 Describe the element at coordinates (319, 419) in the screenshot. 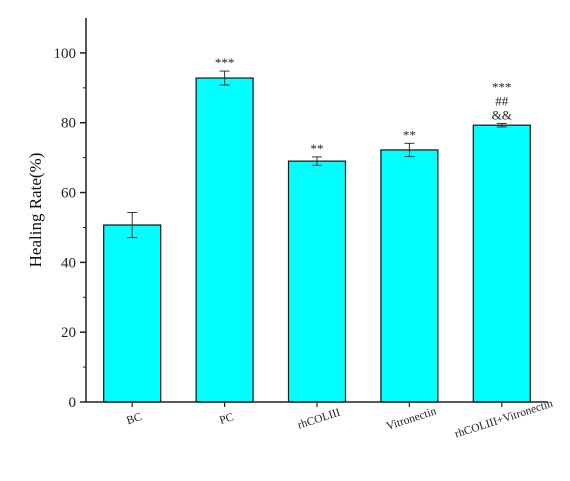

I see `x-tick-label: rhCOLIII` at that location.